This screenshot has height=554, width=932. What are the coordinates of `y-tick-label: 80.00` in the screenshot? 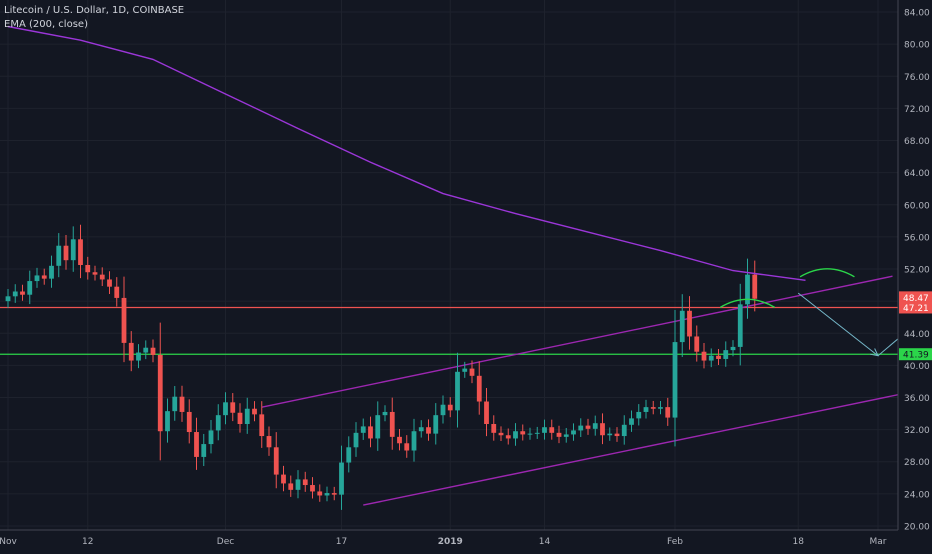 It's located at (917, 46).